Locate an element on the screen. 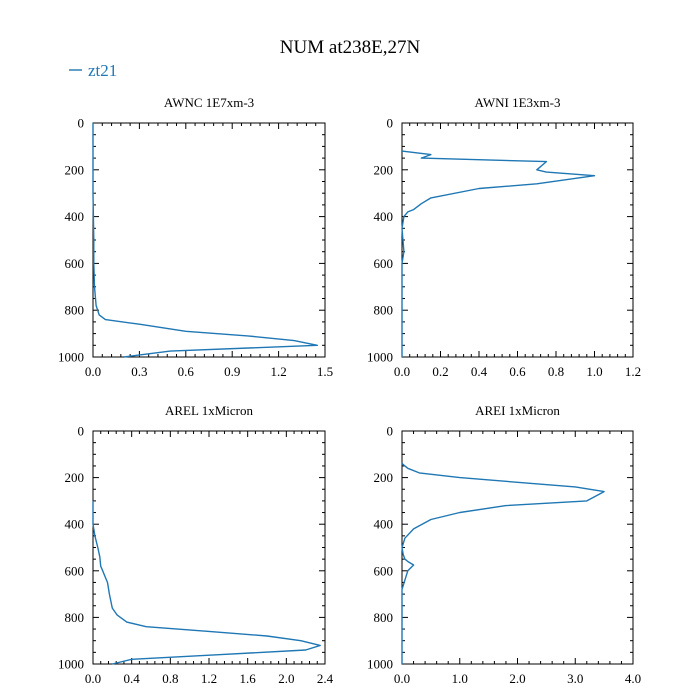  x-tick-label: 0.2 is located at coordinates (440, 371).